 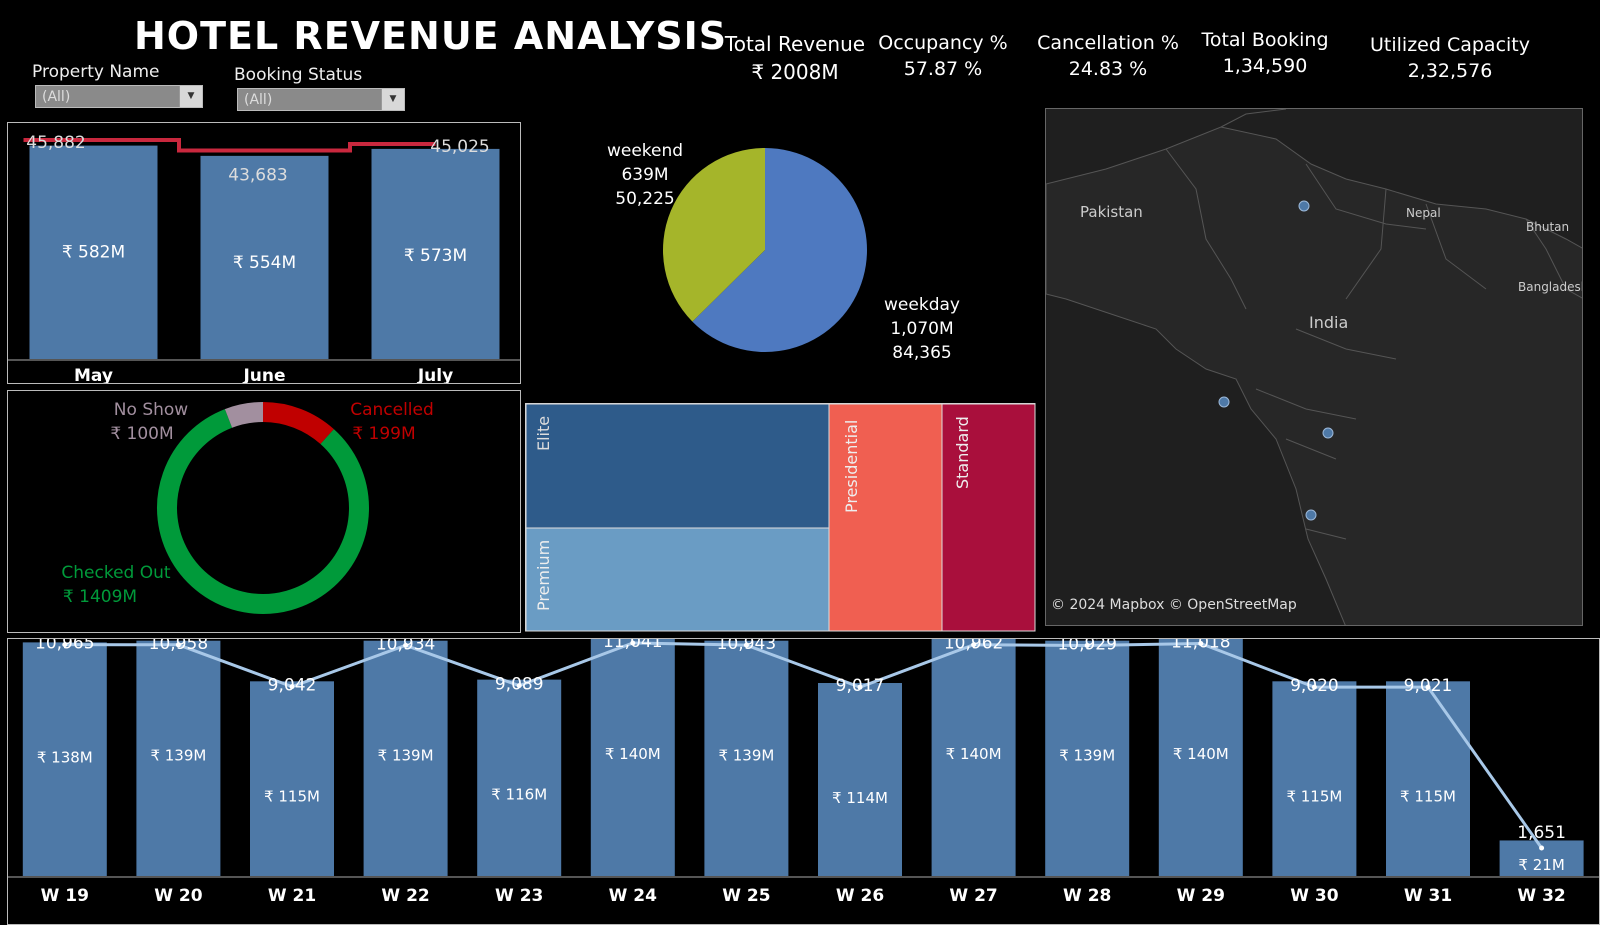 What do you see at coordinates (115, 573) in the screenshot?
I see `donut-checkedout-label: Checked Out` at bounding box center [115, 573].